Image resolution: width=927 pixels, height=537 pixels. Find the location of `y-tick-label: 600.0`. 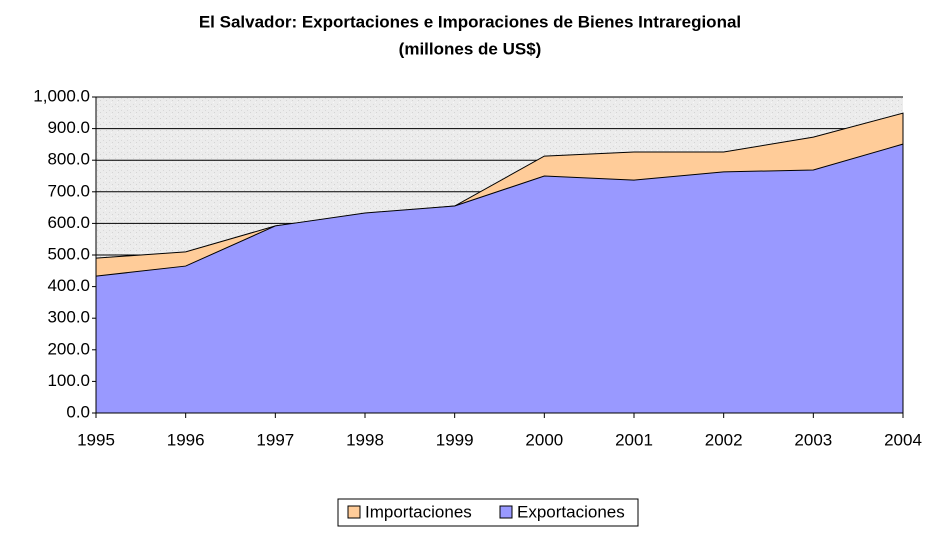

y-tick-label: 600.0 is located at coordinates (68, 222).